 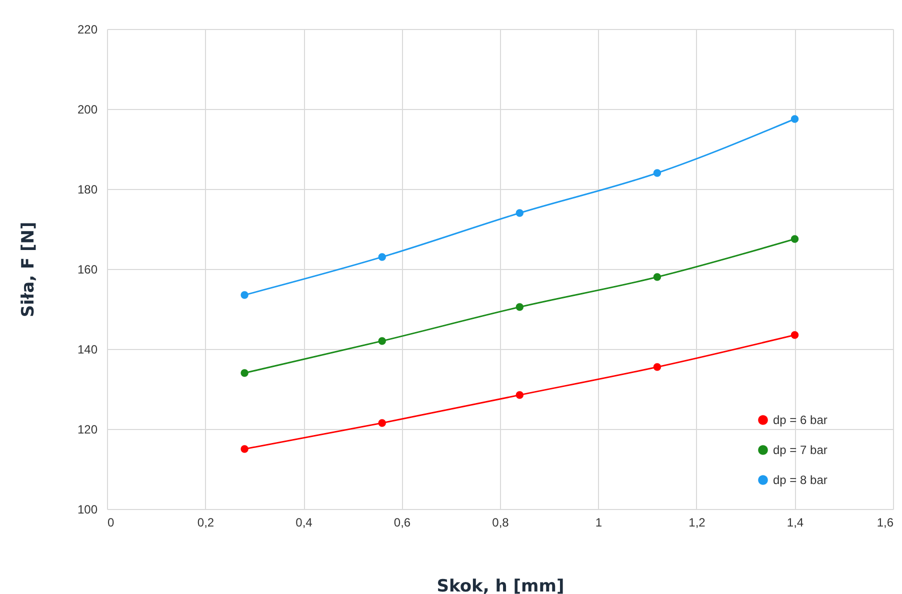 I want to click on y-tick-label: 220, so click(x=87, y=29).